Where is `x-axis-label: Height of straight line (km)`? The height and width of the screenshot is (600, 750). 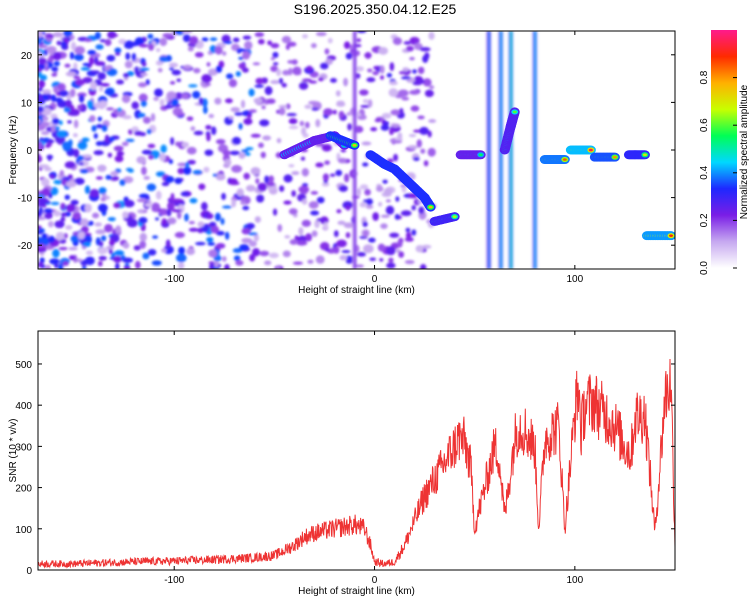
x-axis-label: Height of straight line (km) is located at coordinates (356, 290).